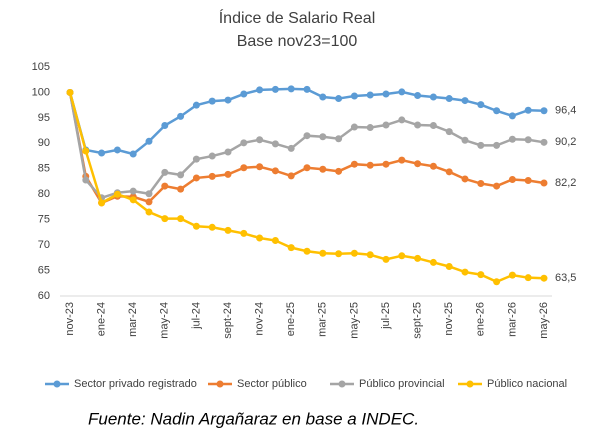 This screenshot has width=595, height=447. I want to click on series-line, so click(306, 121).